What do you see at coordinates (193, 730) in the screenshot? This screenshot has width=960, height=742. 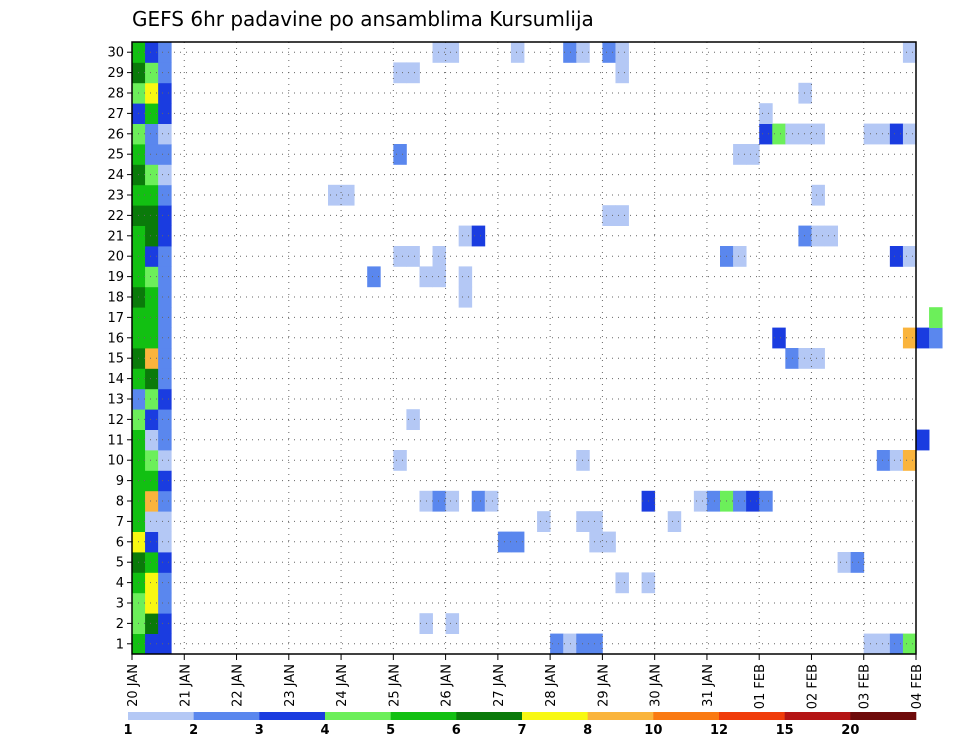 I see `colorbar-label: 2` at bounding box center [193, 730].